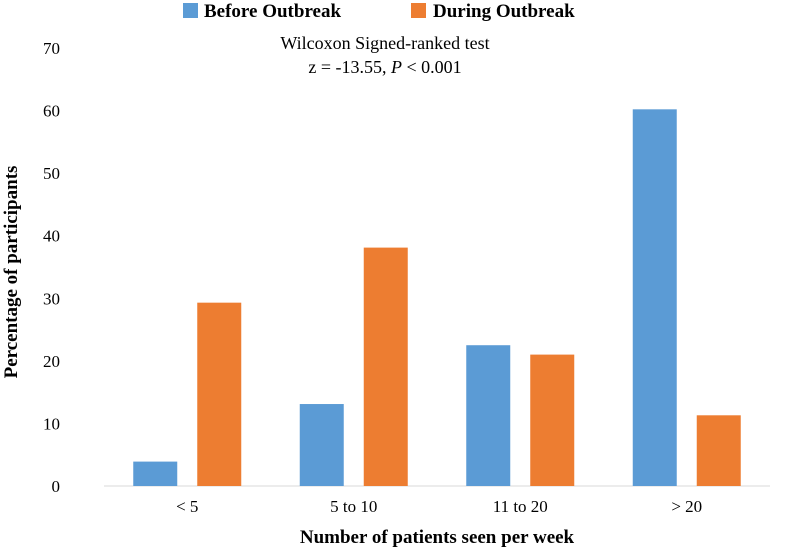  I want to click on legend-swatch-before, so click(190, 10).